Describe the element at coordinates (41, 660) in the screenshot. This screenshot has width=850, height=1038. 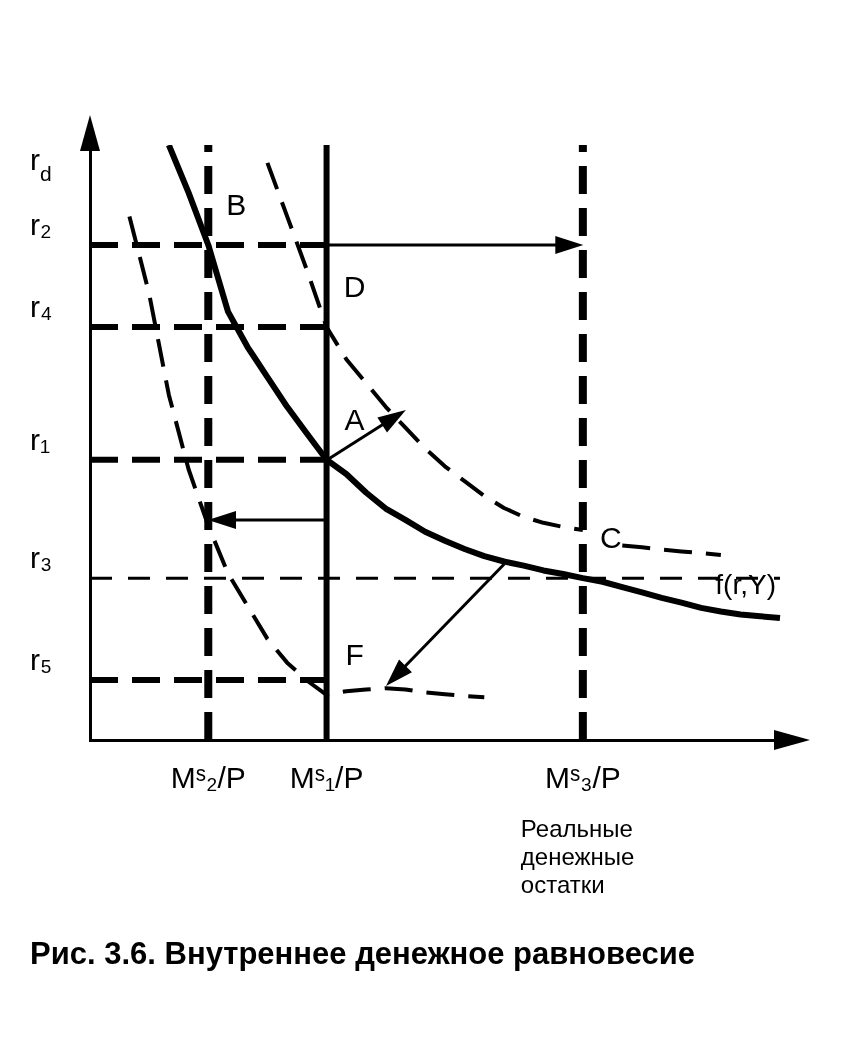
I see `series-label: r₅` at that location.